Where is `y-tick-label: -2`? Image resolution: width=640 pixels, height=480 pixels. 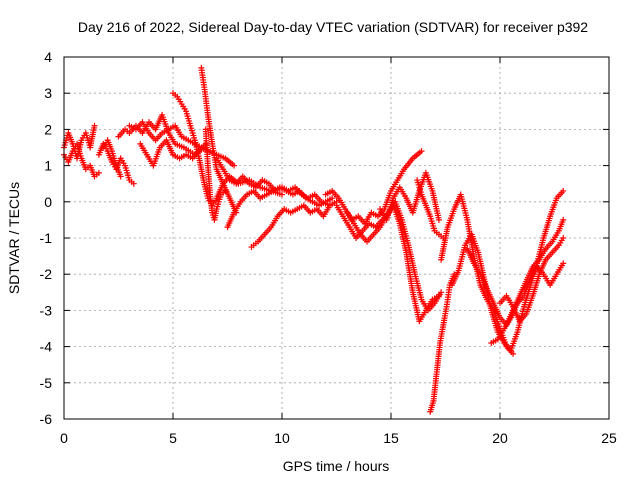 y-tick-label: -2 is located at coordinates (46, 274).